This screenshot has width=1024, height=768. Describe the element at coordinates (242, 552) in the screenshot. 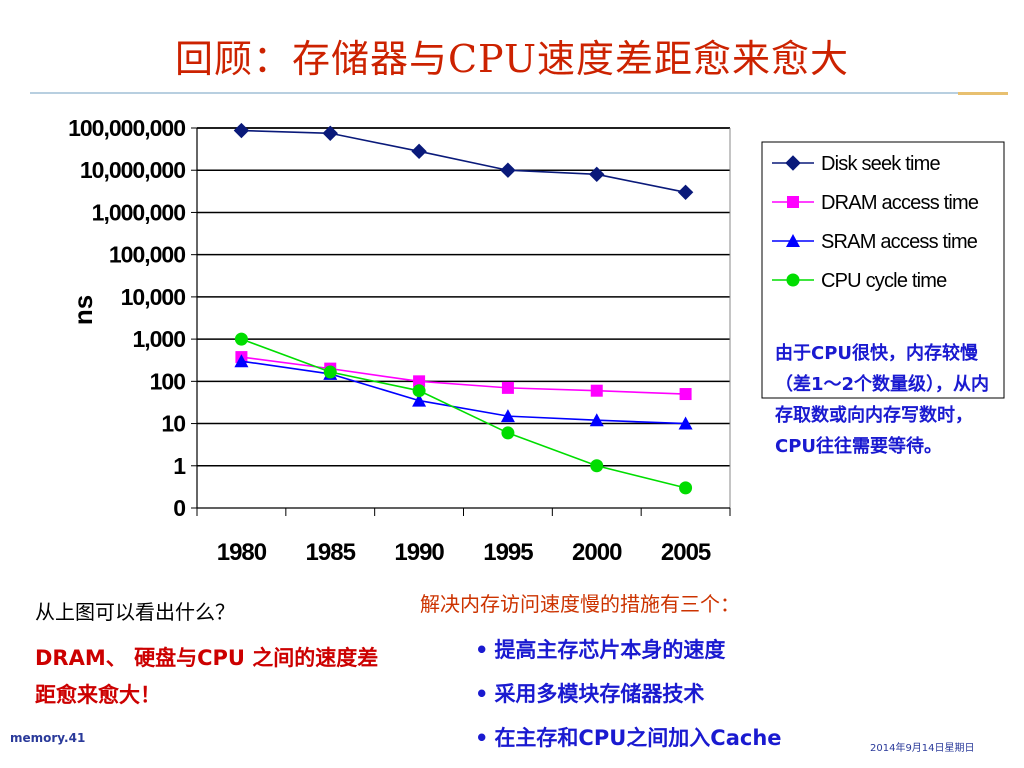

I see `x-tick-label: 1980` at that location.